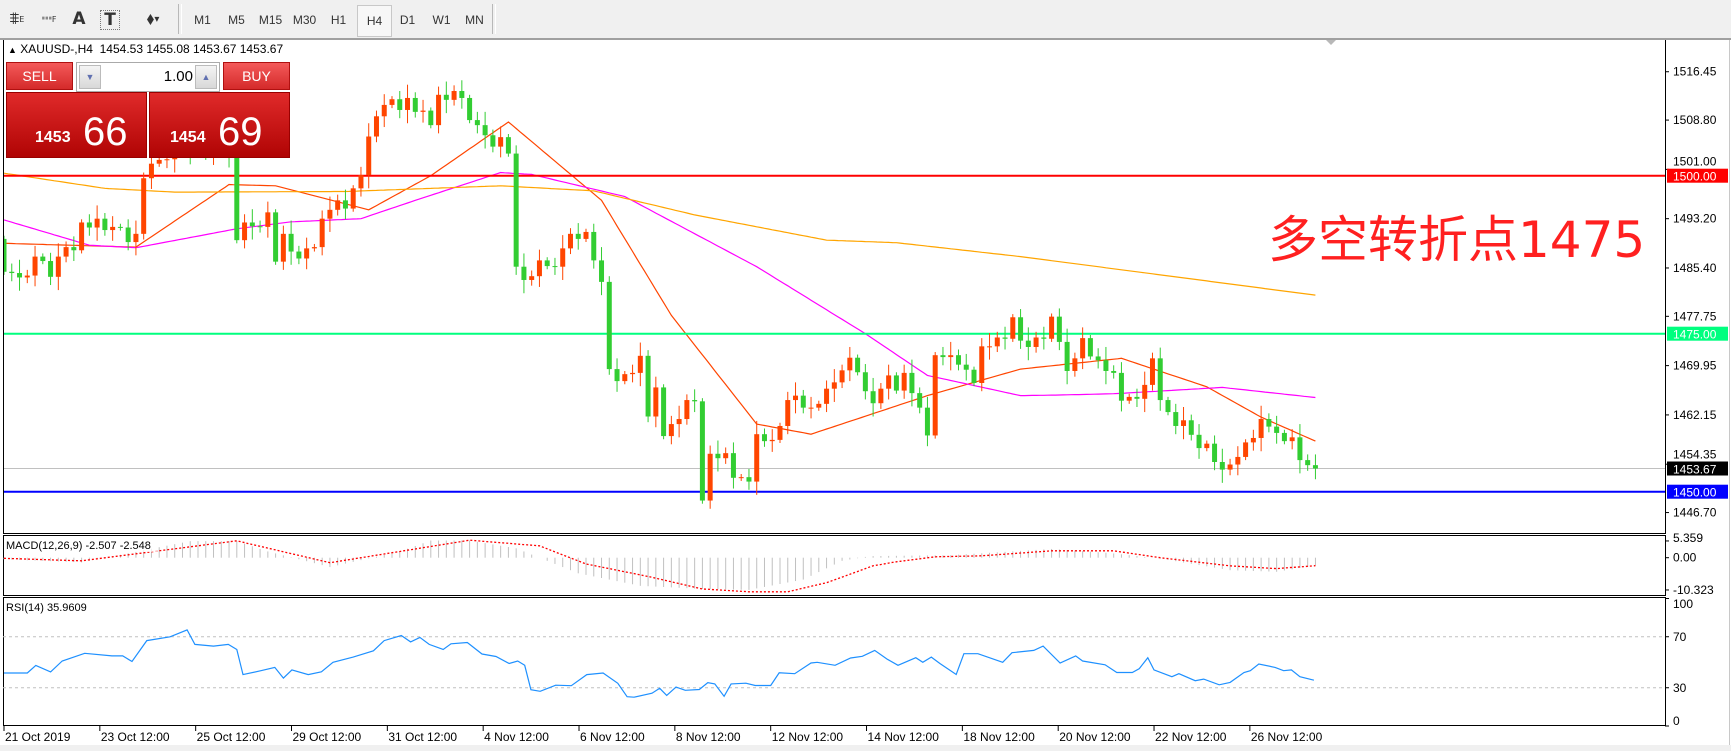  Describe the element at coordinates (304, 20) in the screenshot. I see `timeframe-m30: M30` at that location.